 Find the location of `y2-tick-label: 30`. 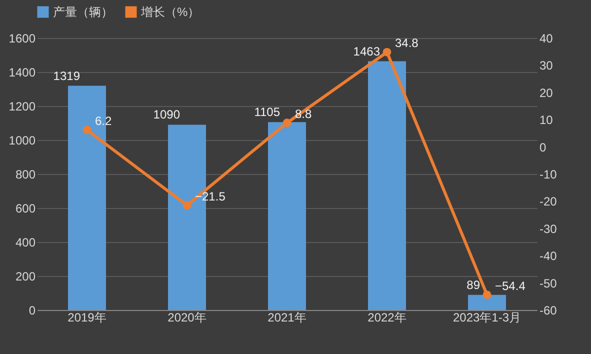

y2-tick-label: 30 is located at coordinates (547, 65).